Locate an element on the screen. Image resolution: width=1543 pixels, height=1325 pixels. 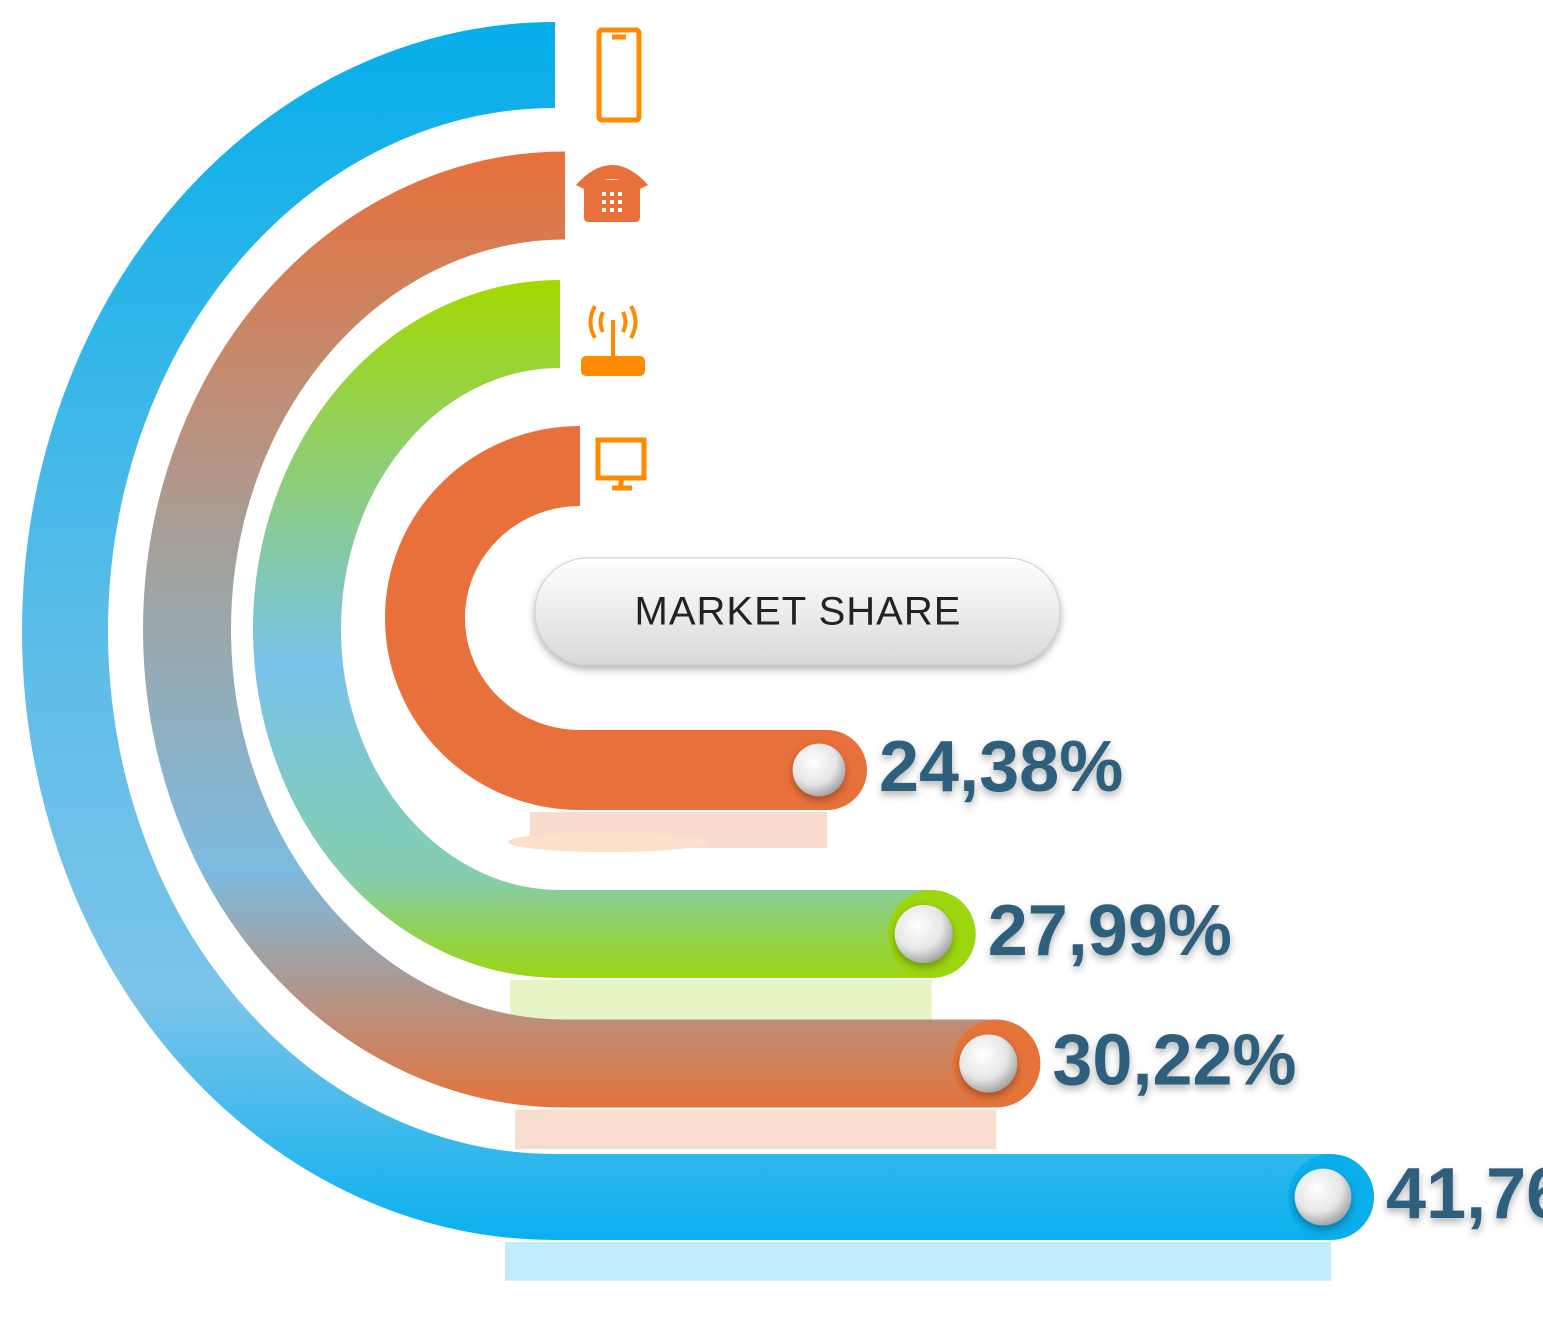
icon-phone is located at coordinates (619, 75).